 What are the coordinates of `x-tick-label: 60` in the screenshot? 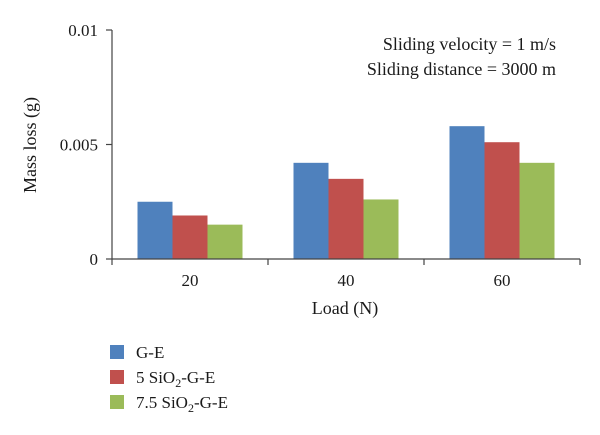 It's located at (502, 280).